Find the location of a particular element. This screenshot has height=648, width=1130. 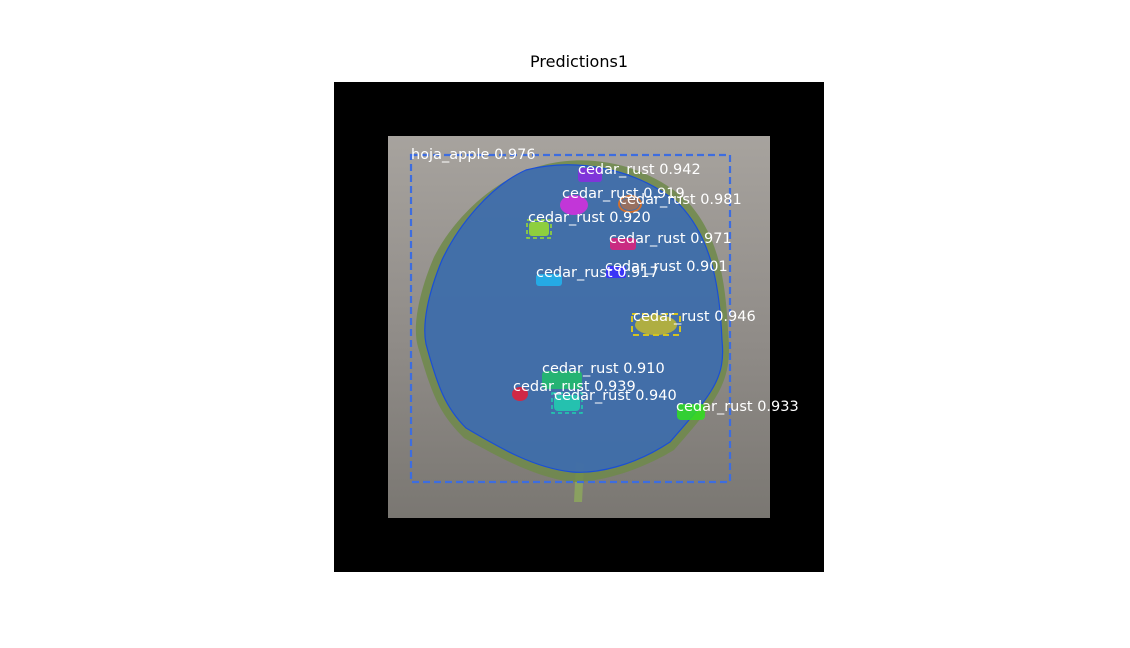

label-cedar-rust-4: cedar_rust 0.920 is located at coordinates (589, 218).